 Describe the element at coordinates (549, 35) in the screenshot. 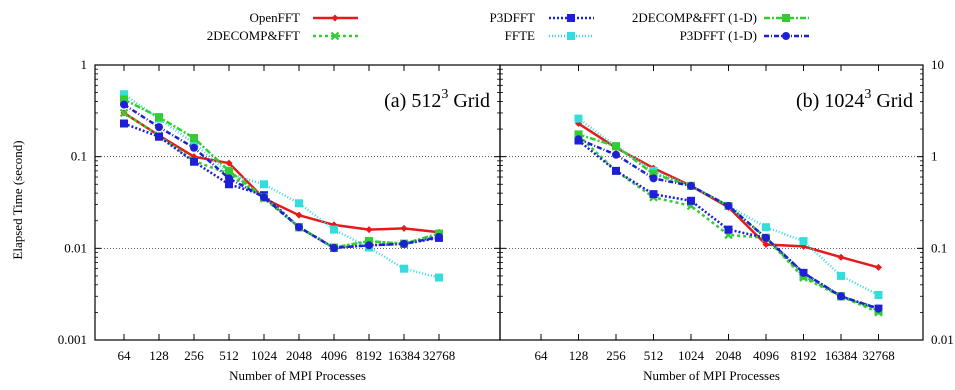

I see `legend-item-ffte: FFTE` at that location.